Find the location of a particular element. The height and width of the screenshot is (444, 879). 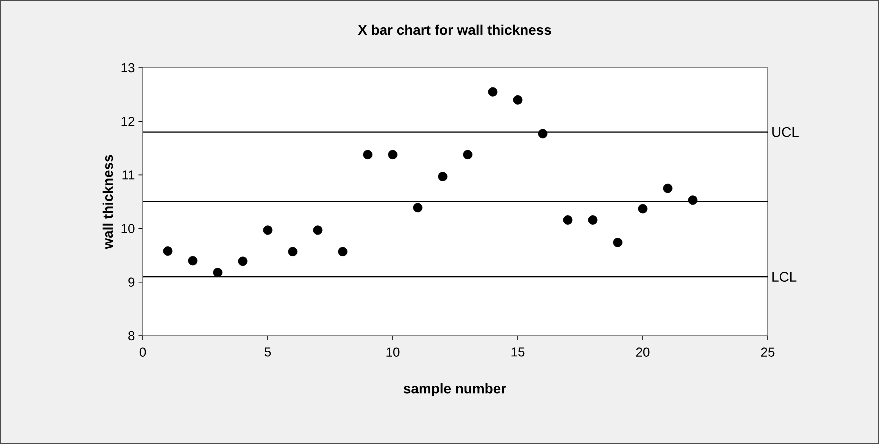

chart-title: X bar chart for wall thickness is located at coordinates (455, 30).